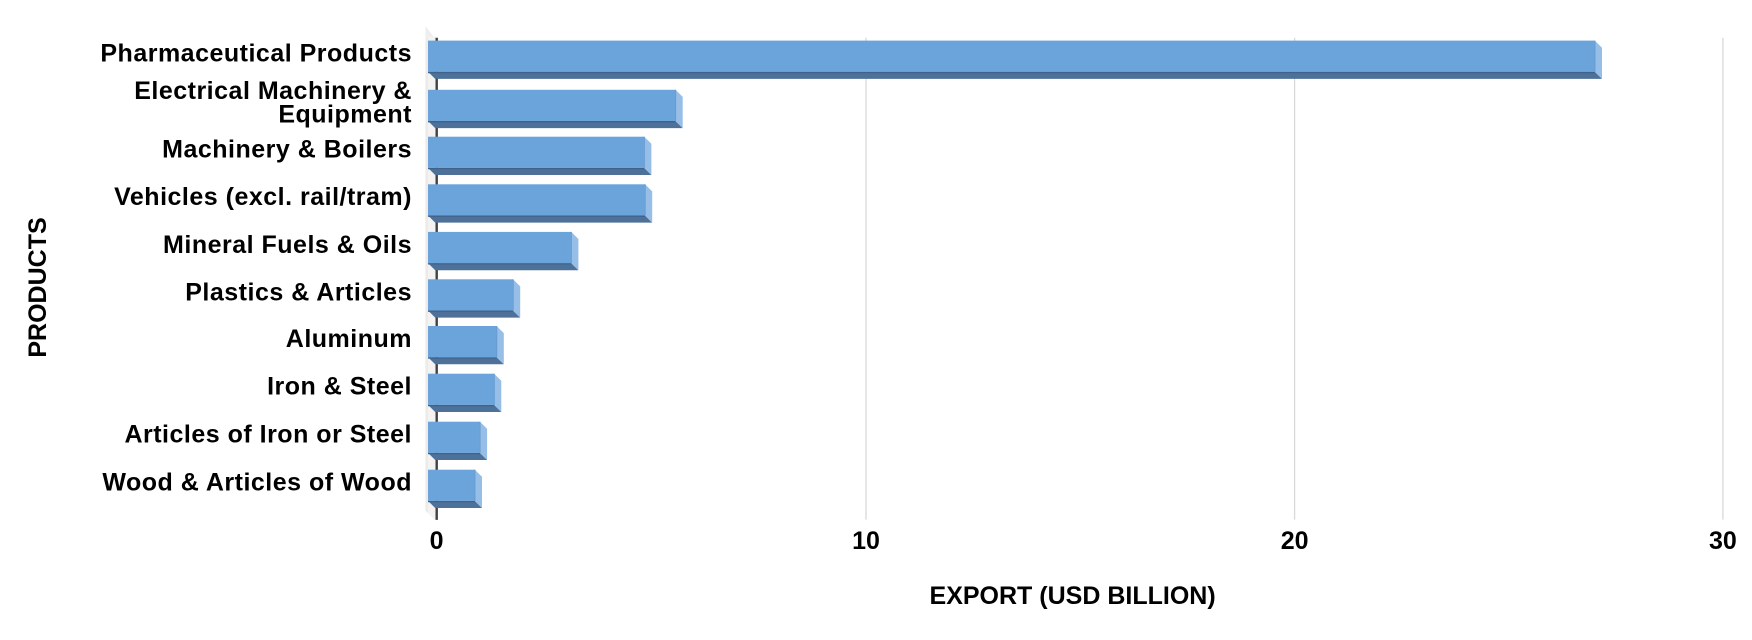 Image resolution: width=1752 pixels, height=640 pixels. Describe the element at coordinates (1723, 541) in the screenshot. I see `svg-text: 30` at that location.